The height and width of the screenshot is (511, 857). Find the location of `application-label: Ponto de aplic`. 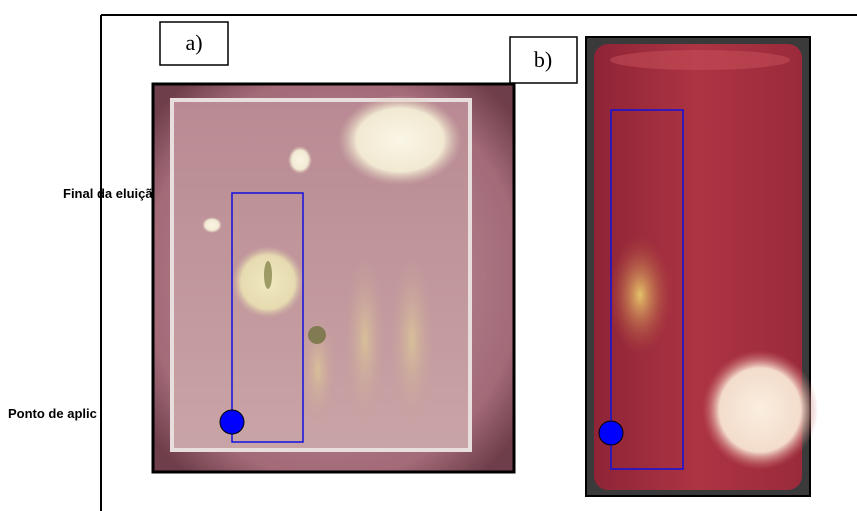

application-label: Ponto de aplic is located at coordinates (52, 413).